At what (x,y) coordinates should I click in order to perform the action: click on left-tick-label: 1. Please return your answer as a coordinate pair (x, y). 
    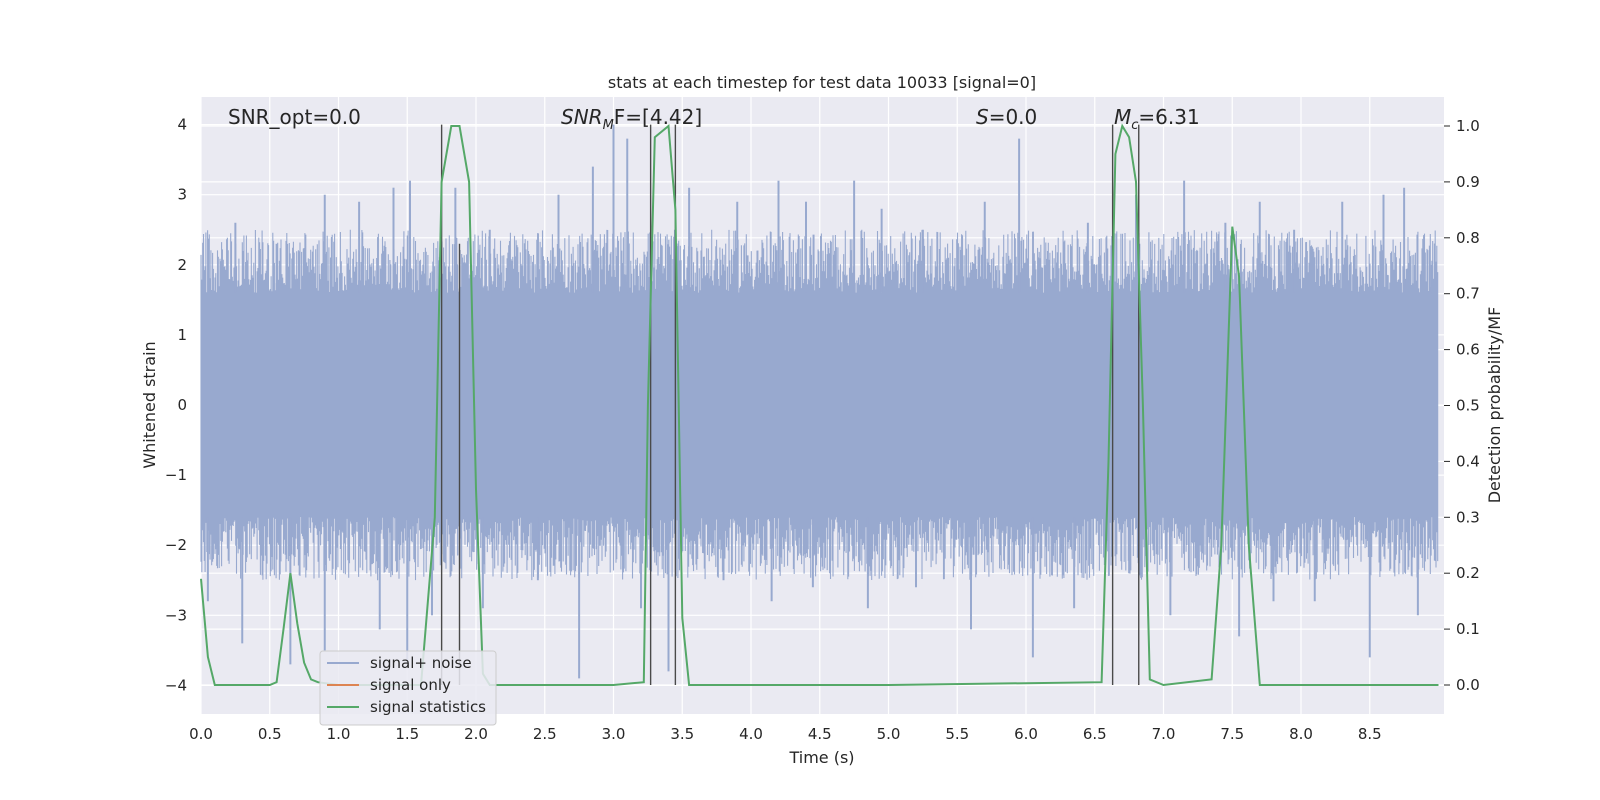
    Looking at the image, I should click on (182, 335).